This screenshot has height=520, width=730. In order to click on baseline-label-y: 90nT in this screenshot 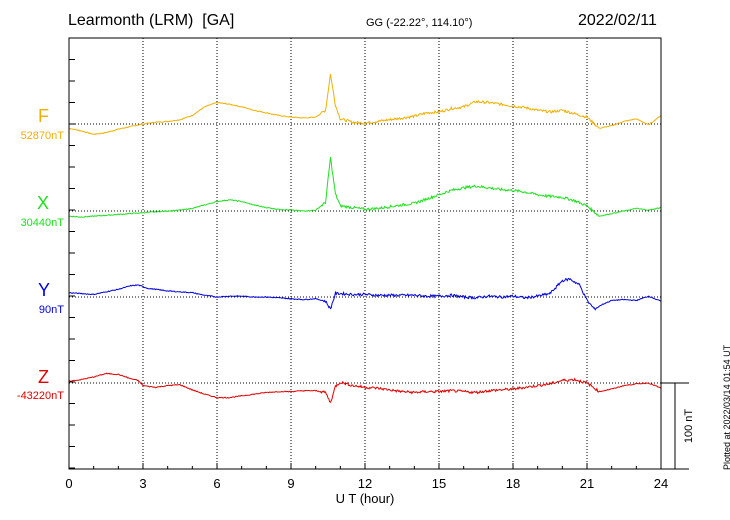, I will do `click(51, 310)`.